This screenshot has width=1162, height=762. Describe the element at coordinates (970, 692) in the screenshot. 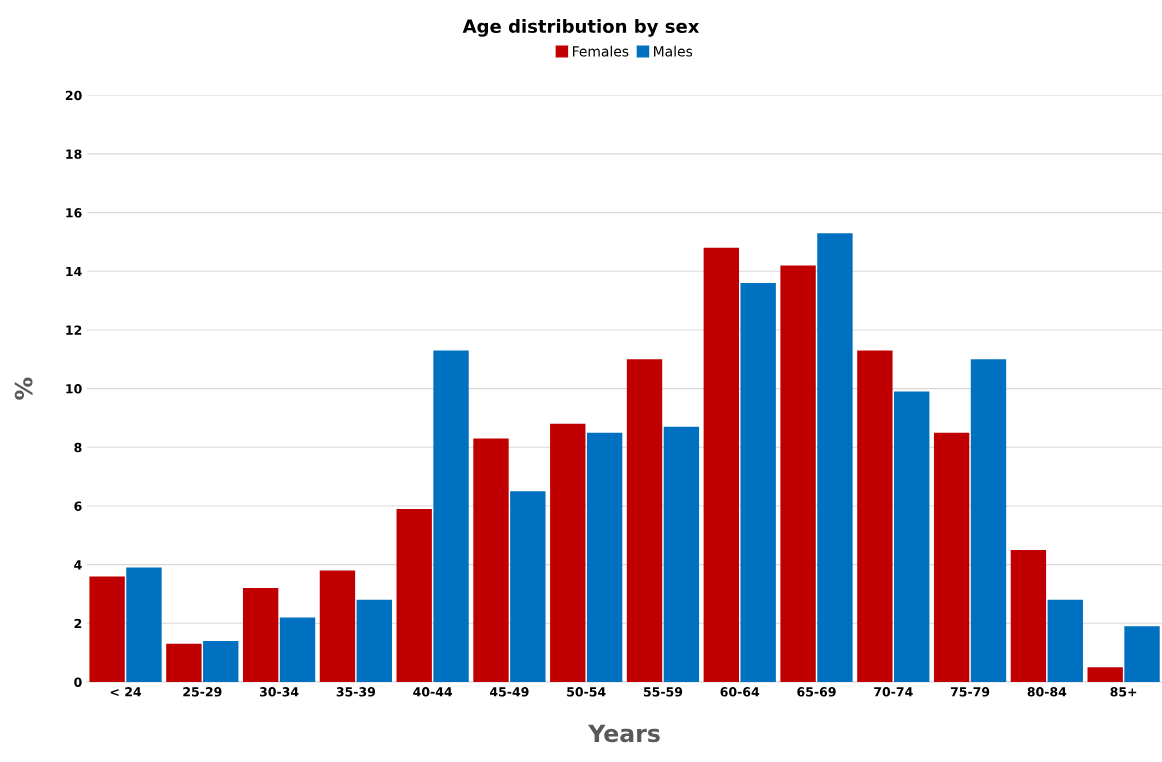

I see `x-tick-label: 75-79` at that location.